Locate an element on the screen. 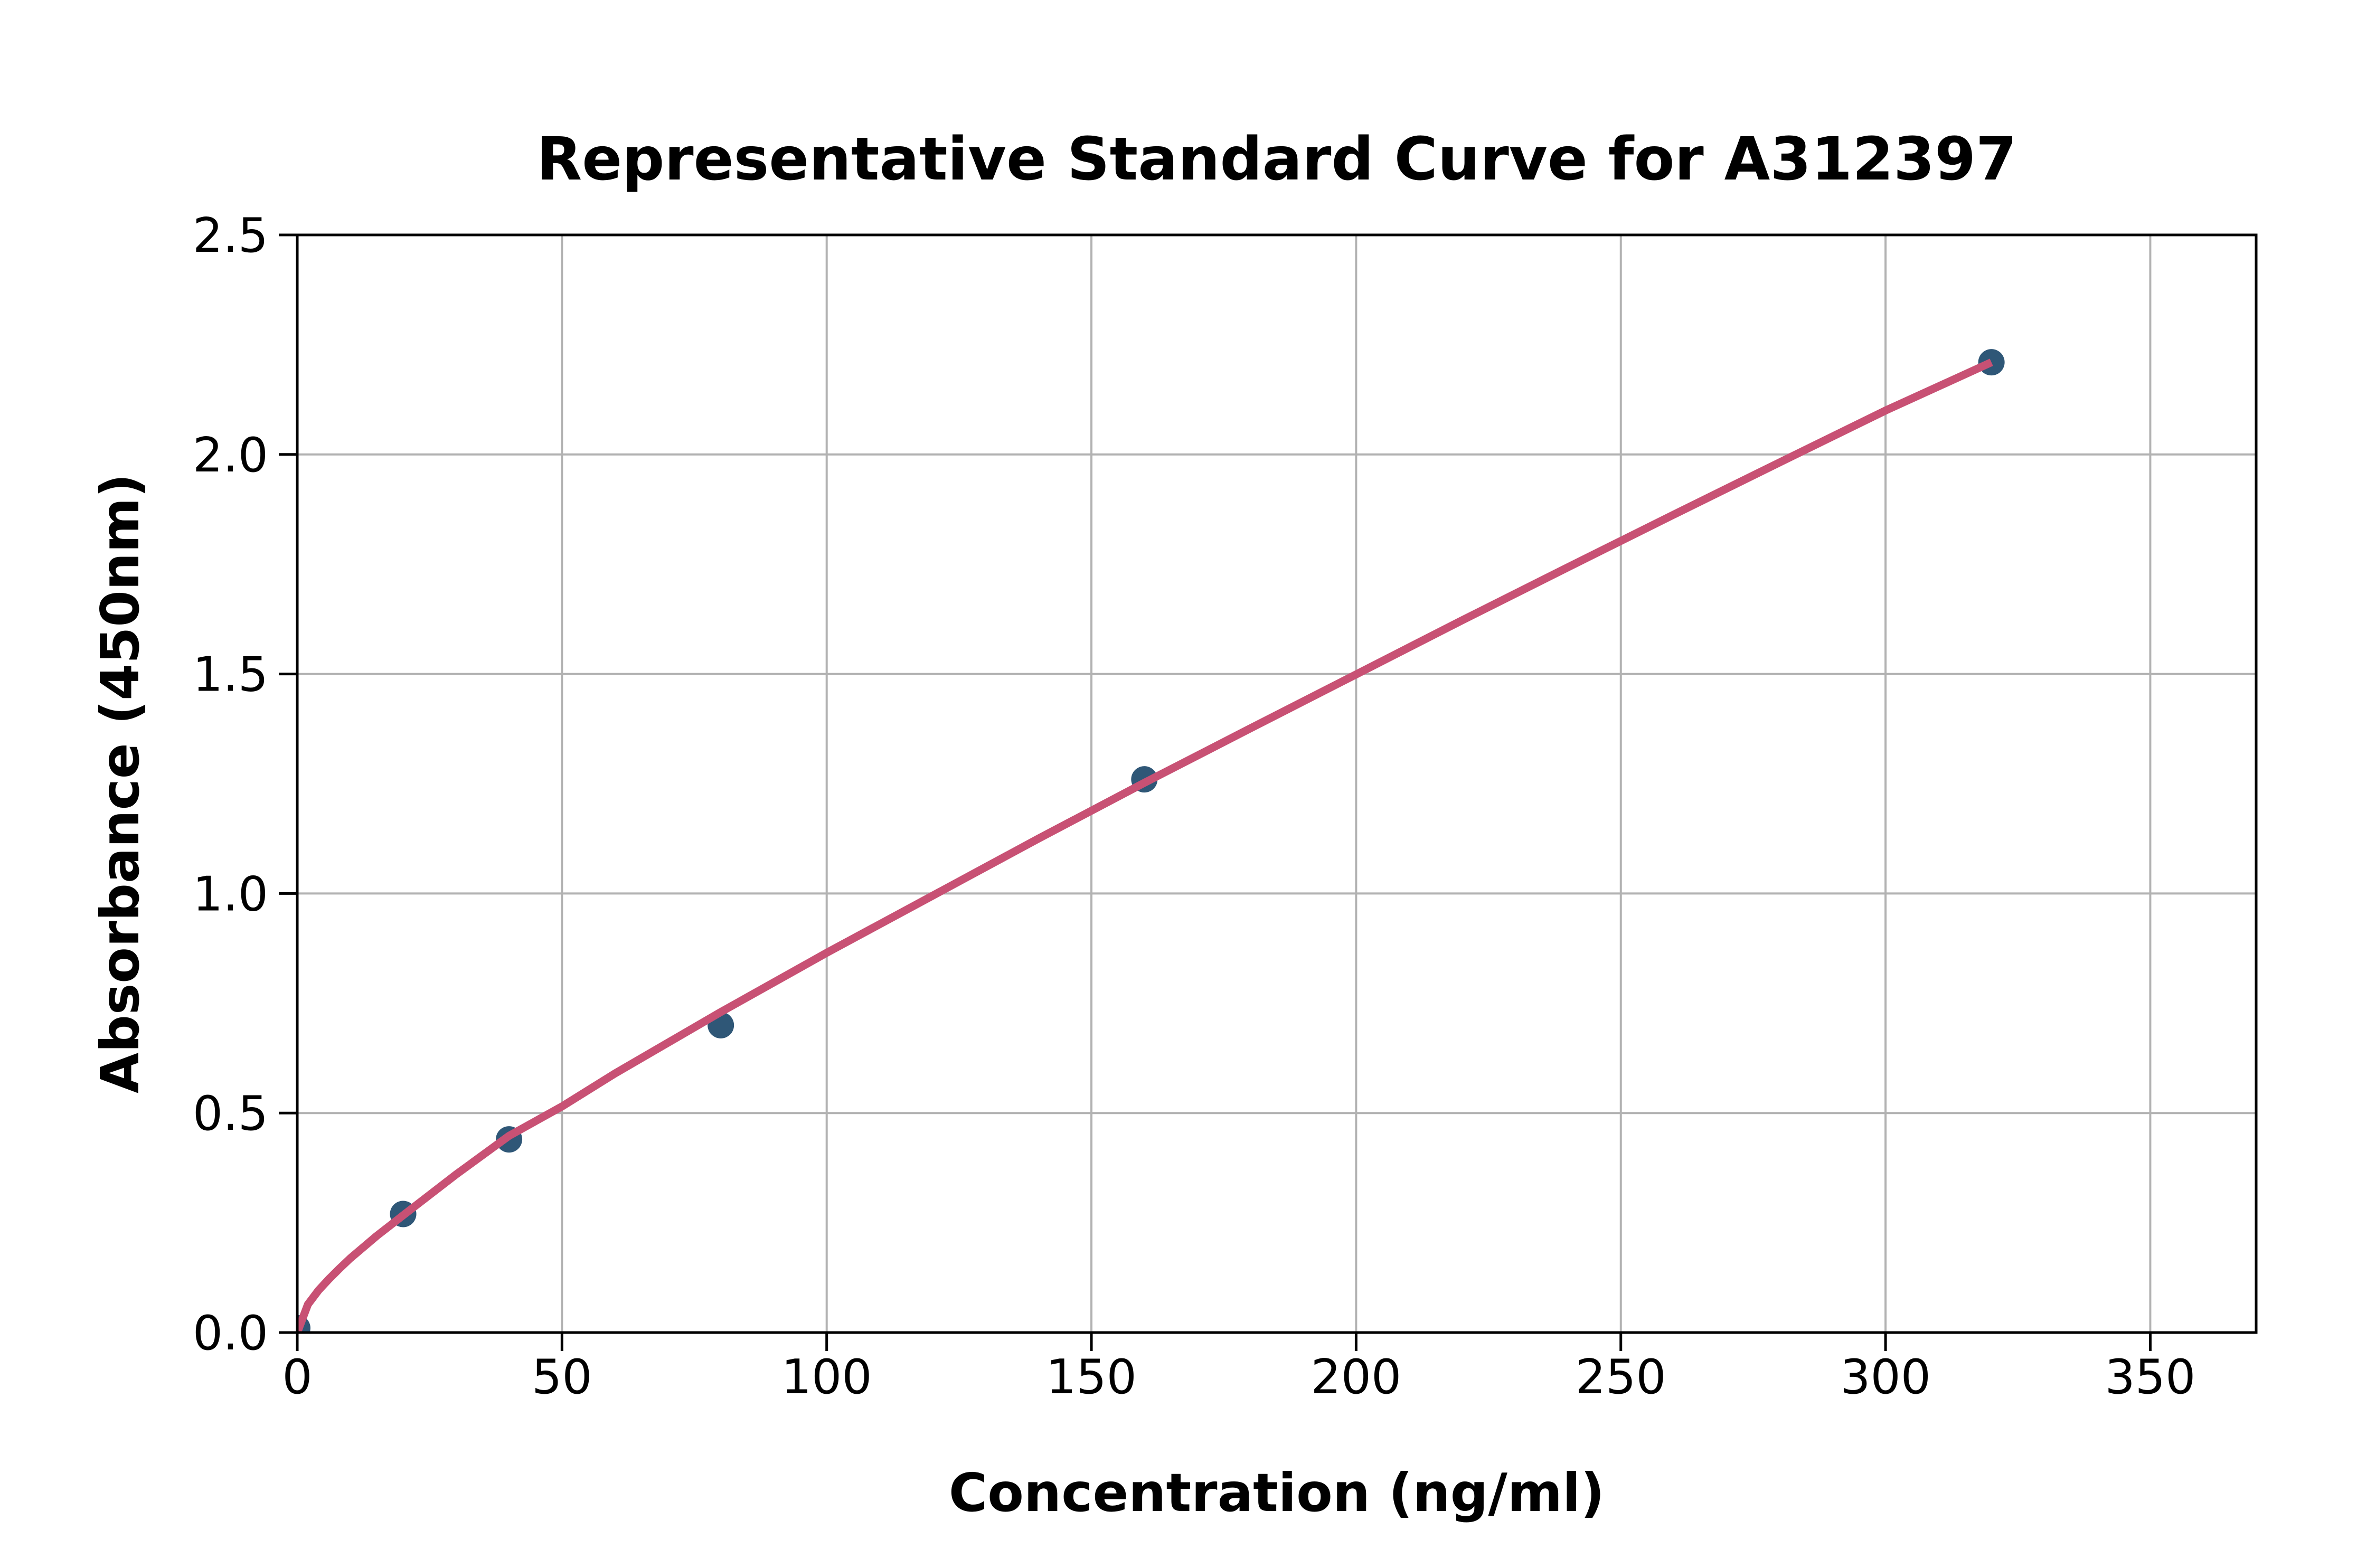 The height and width of the screenshot is (1568, 2376). x-axis-label: Concentration (ng/ml) is located at coordinates (1277, 1493).